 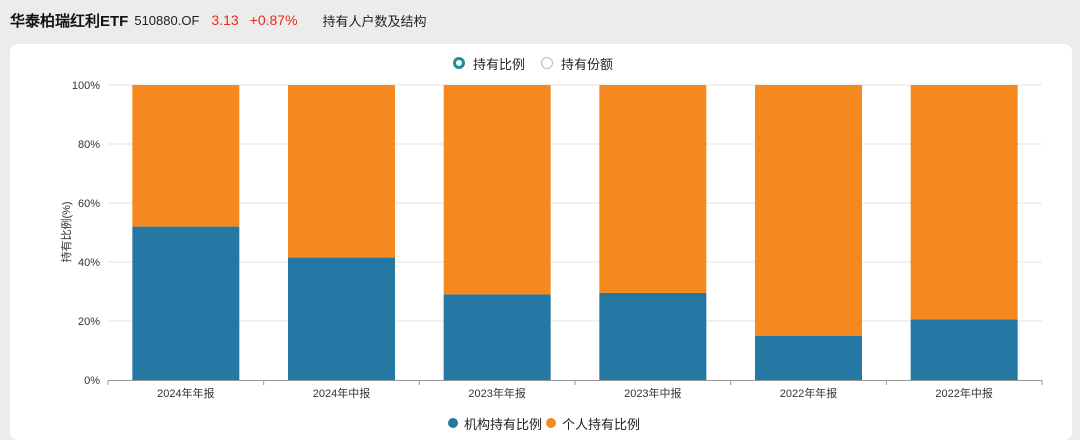 I want to click on legend-institution-label: 机构持有比例, so click(x=503, y=424).